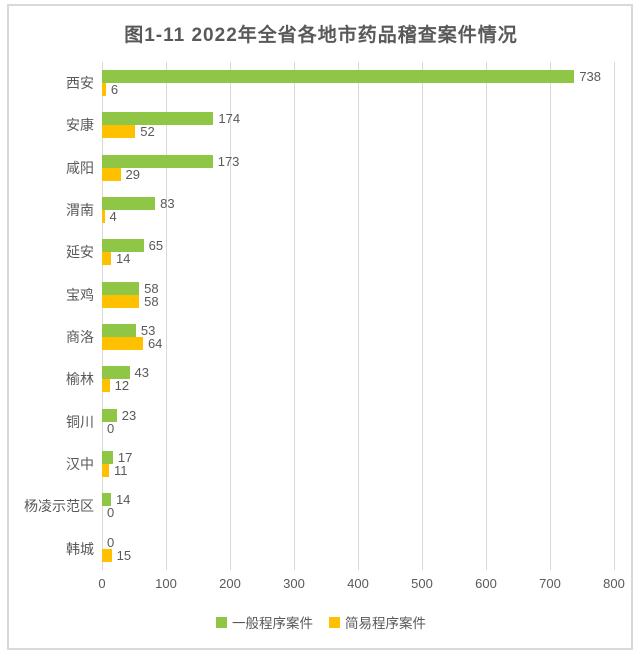 The width and height of the screenshot is (642, 658). I want to click on bar-row: 渭南 83 4, so click(311, 210).